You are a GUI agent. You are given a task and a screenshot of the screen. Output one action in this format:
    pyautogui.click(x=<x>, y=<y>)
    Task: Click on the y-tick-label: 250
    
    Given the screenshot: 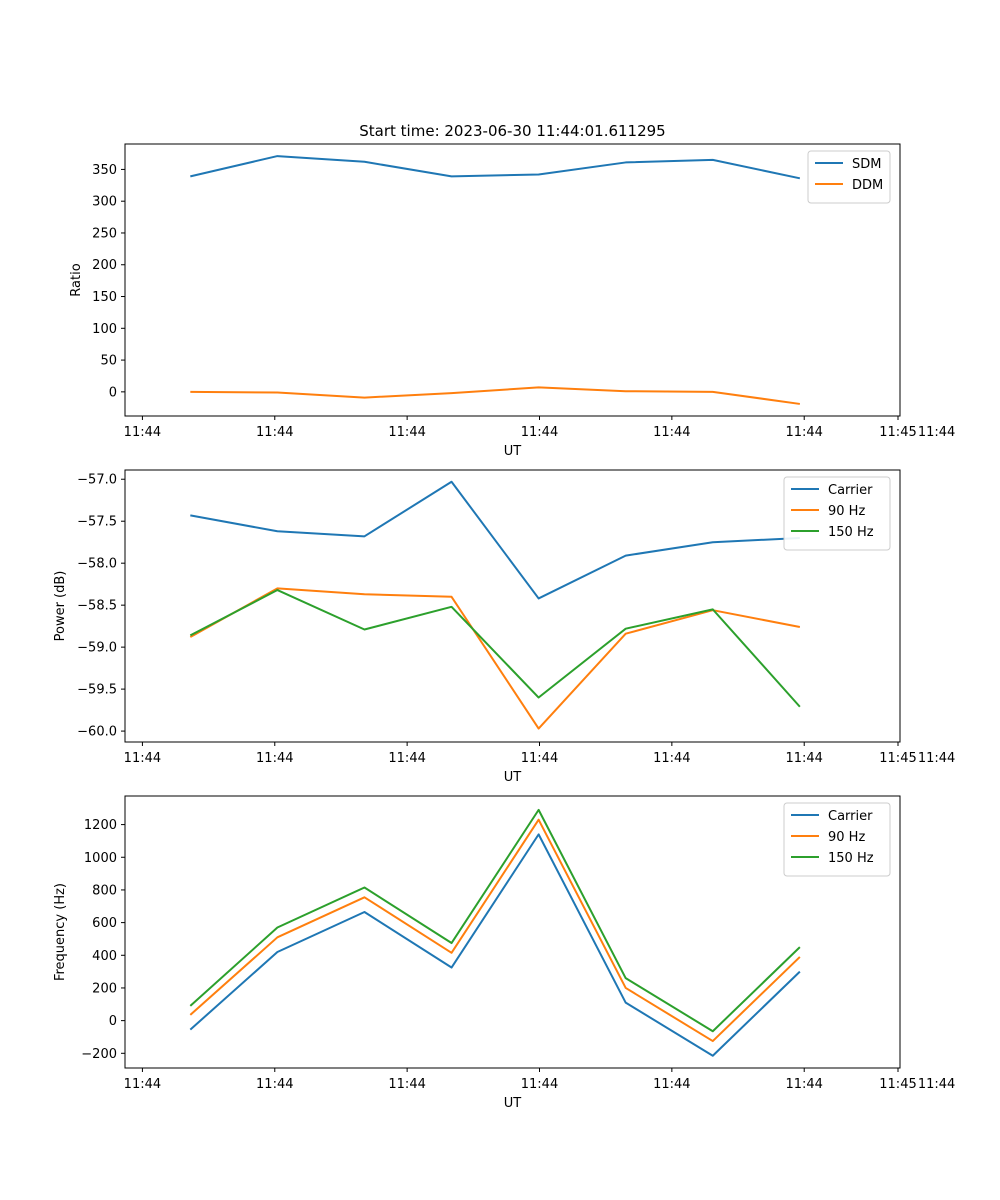 What is the action you would take?
    pyautogui.click(x=104, y=233)
    